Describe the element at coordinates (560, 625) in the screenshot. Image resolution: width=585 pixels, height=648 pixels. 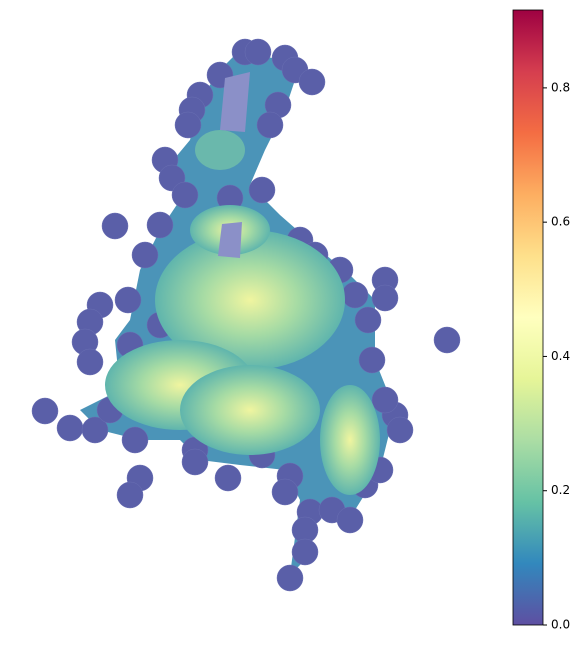
I see `colorbar-tick-label: 0.0` at that location.